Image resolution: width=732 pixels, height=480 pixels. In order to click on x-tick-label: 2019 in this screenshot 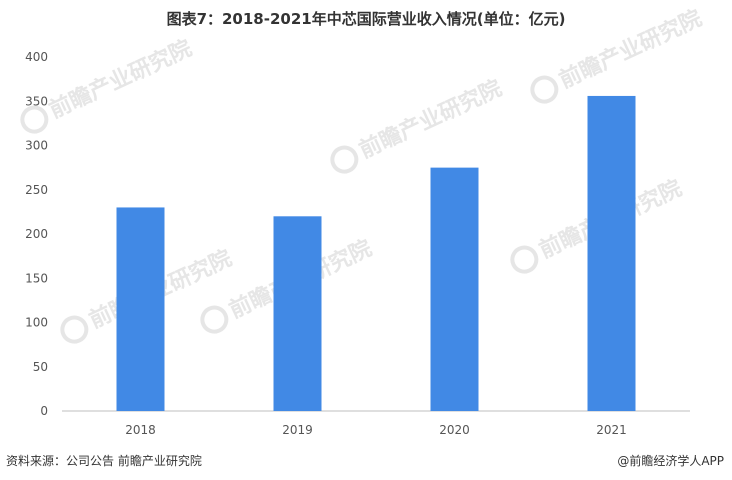, I will do `click(297, 430)`.